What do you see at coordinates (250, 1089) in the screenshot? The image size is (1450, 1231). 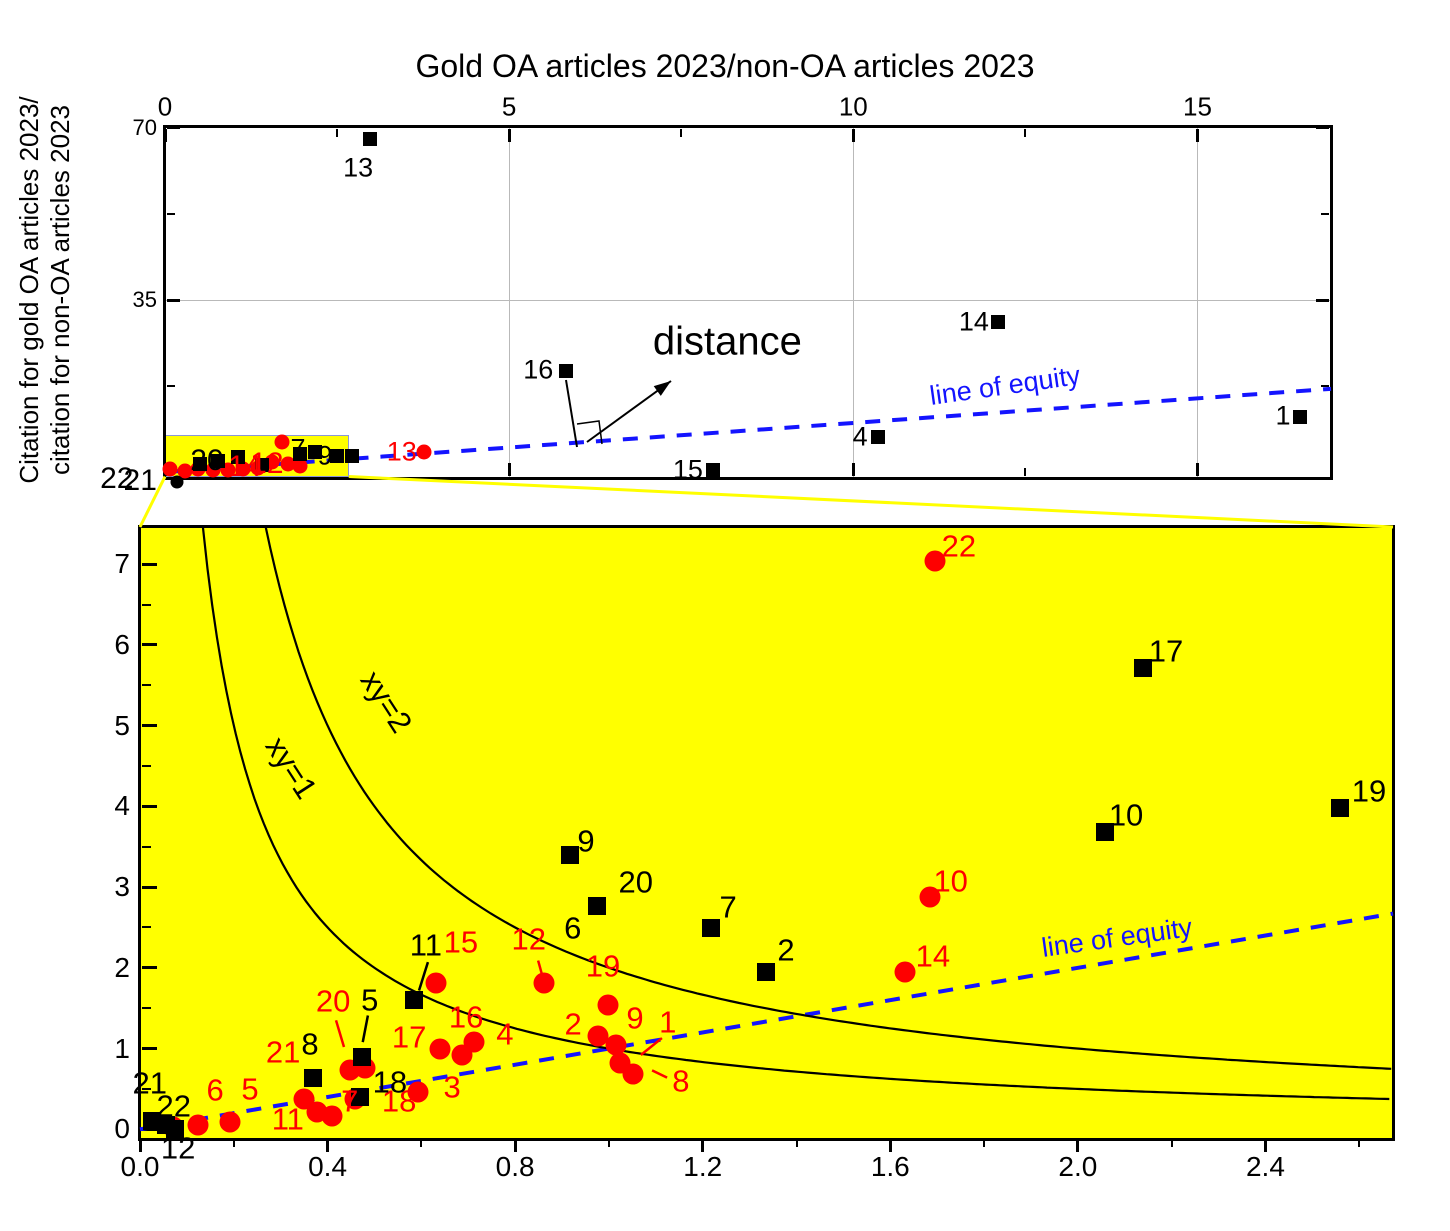 I see `point-label-red-5: 5` at bounding box center [250, 1089].